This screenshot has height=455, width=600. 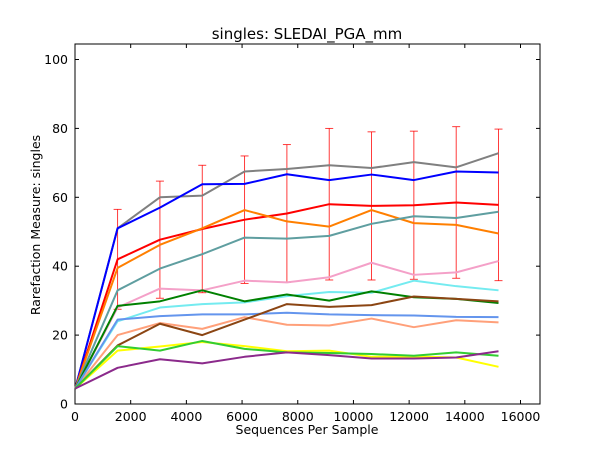 I want to click on x-tick-label: 10000, so click(x=354, y=416).